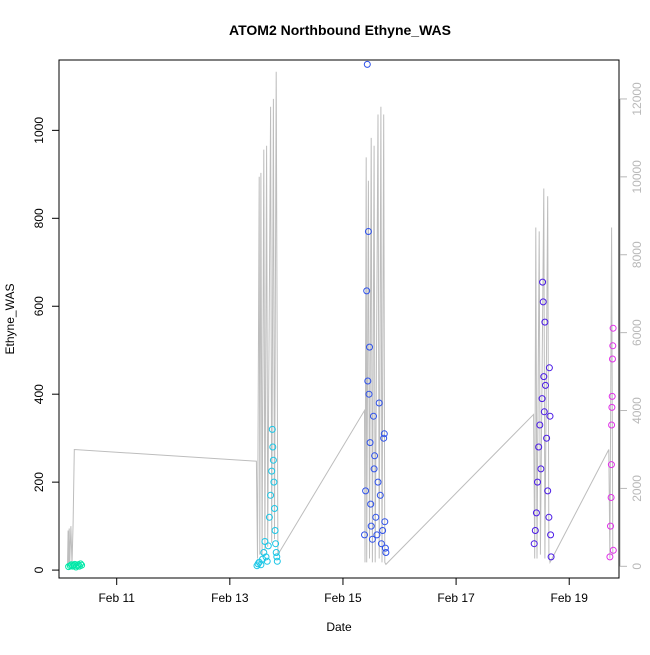 The width and height of the screenshot is (650, 655). What do you see at coordinates (45, 345) in the screenshot?
I see `y-axis-left: 0 200 400 600 800 1000` at bounding box center [45, 345].